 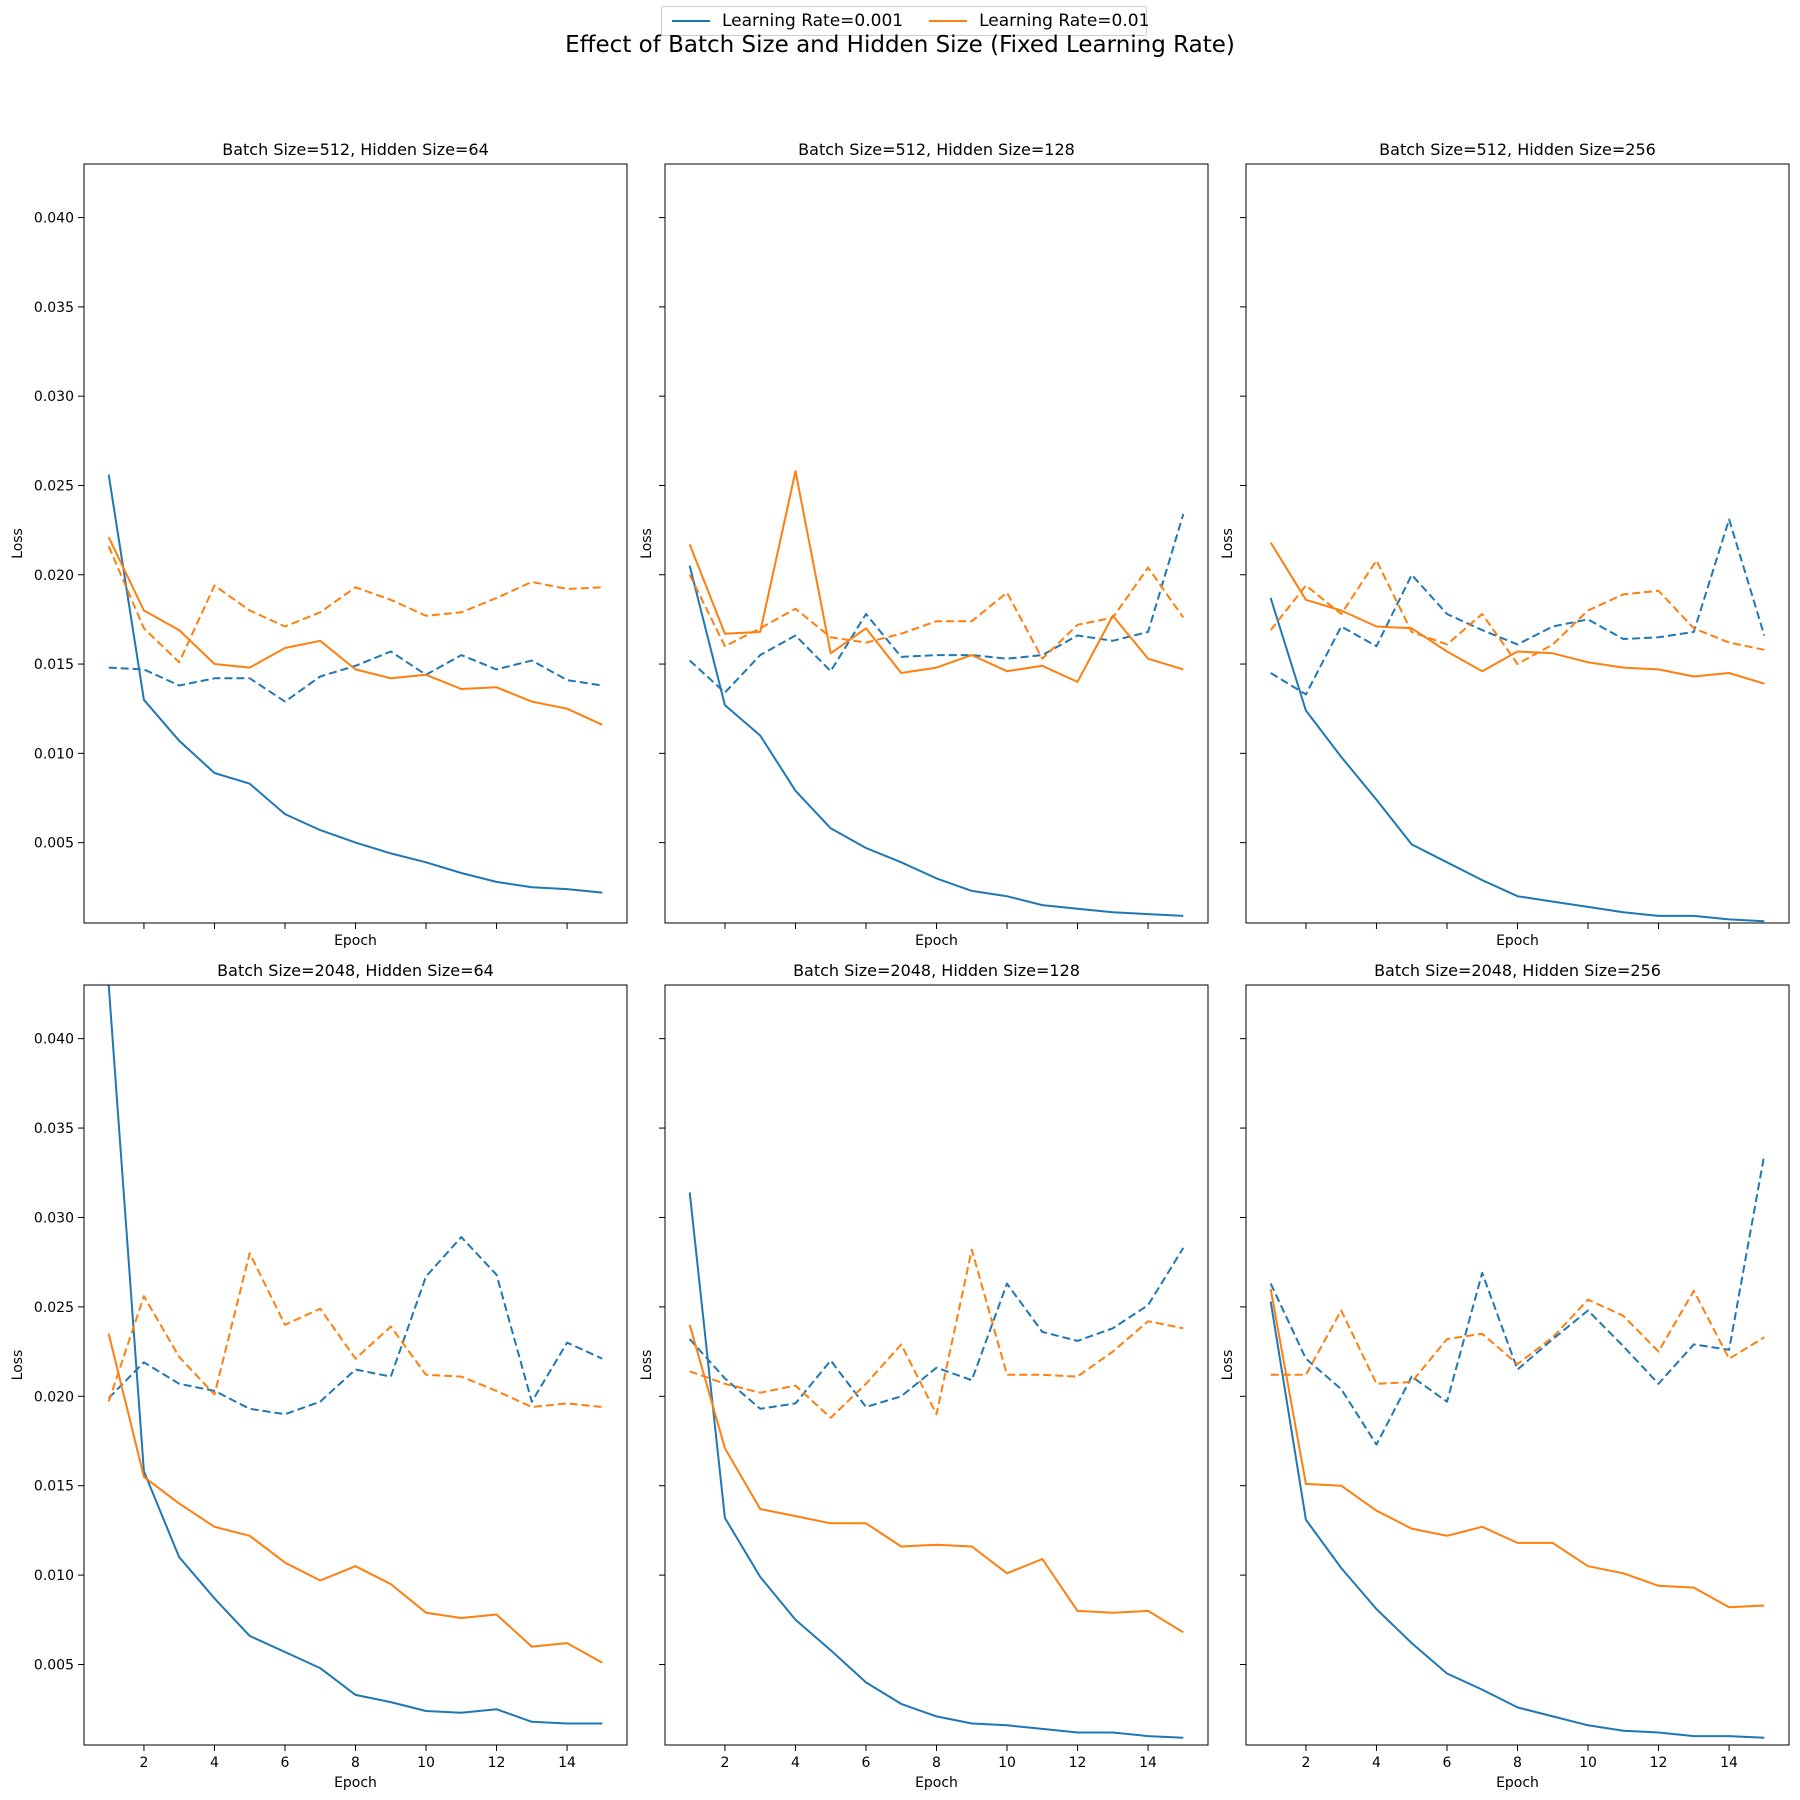 I want to click on subplot-3: Batch Size=512, Hidden Size=256 Epoch Loss, so click(x=1505, y=544).